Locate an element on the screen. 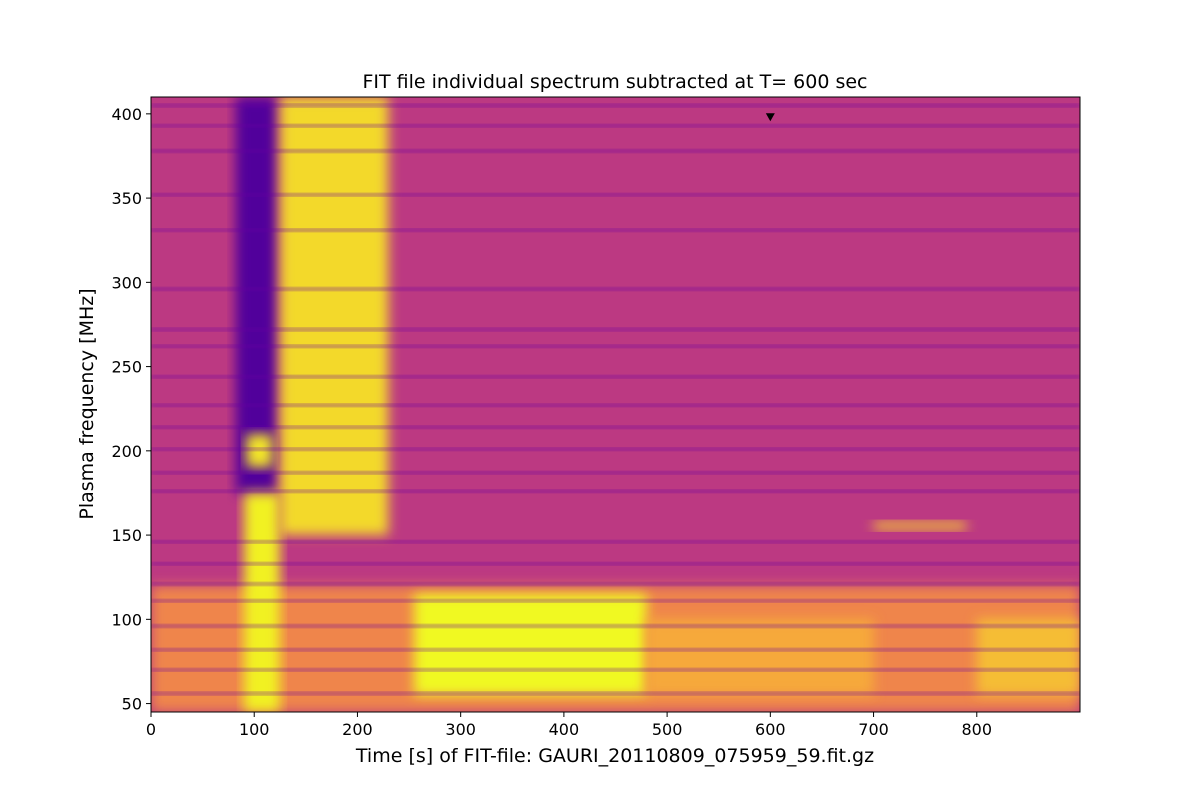 The image size is (1200, 800). x-axis-ticks: 0 100 200 300 400 500 600 700 800 is located at coordinates (569, 725).